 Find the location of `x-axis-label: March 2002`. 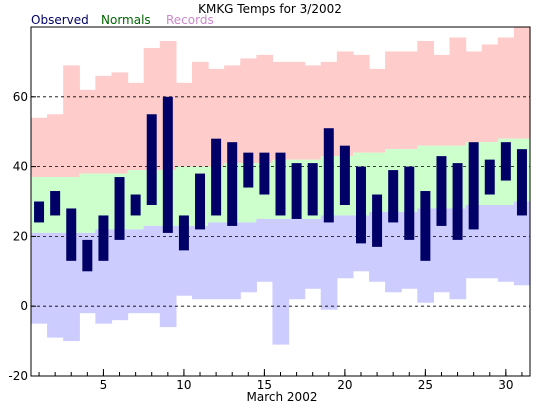

x-axis-label: March 2002 is located at coordinates (282, 397).